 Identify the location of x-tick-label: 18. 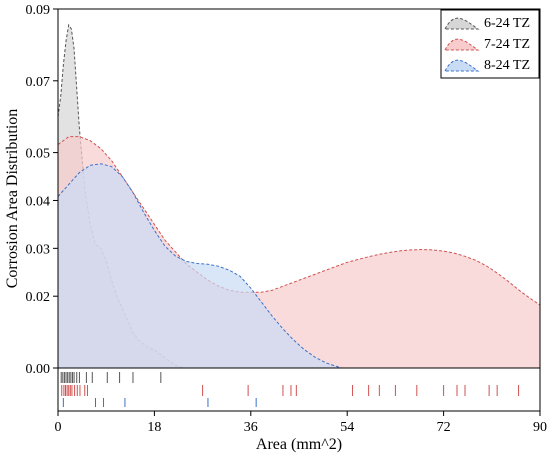
(154, 427).